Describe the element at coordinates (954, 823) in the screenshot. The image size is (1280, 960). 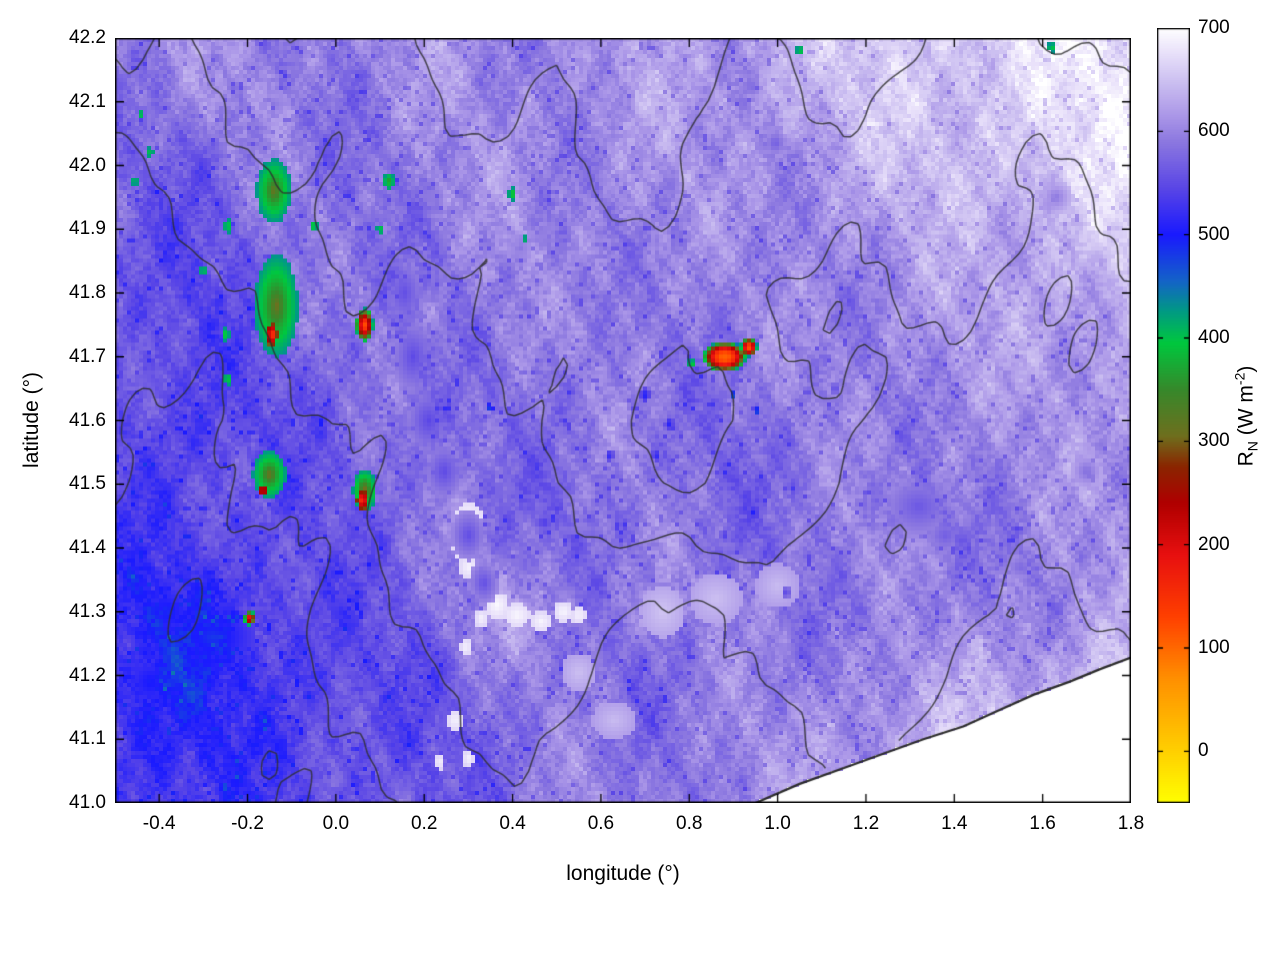
I see `x-axis-tick-label: 1.4` at that location.